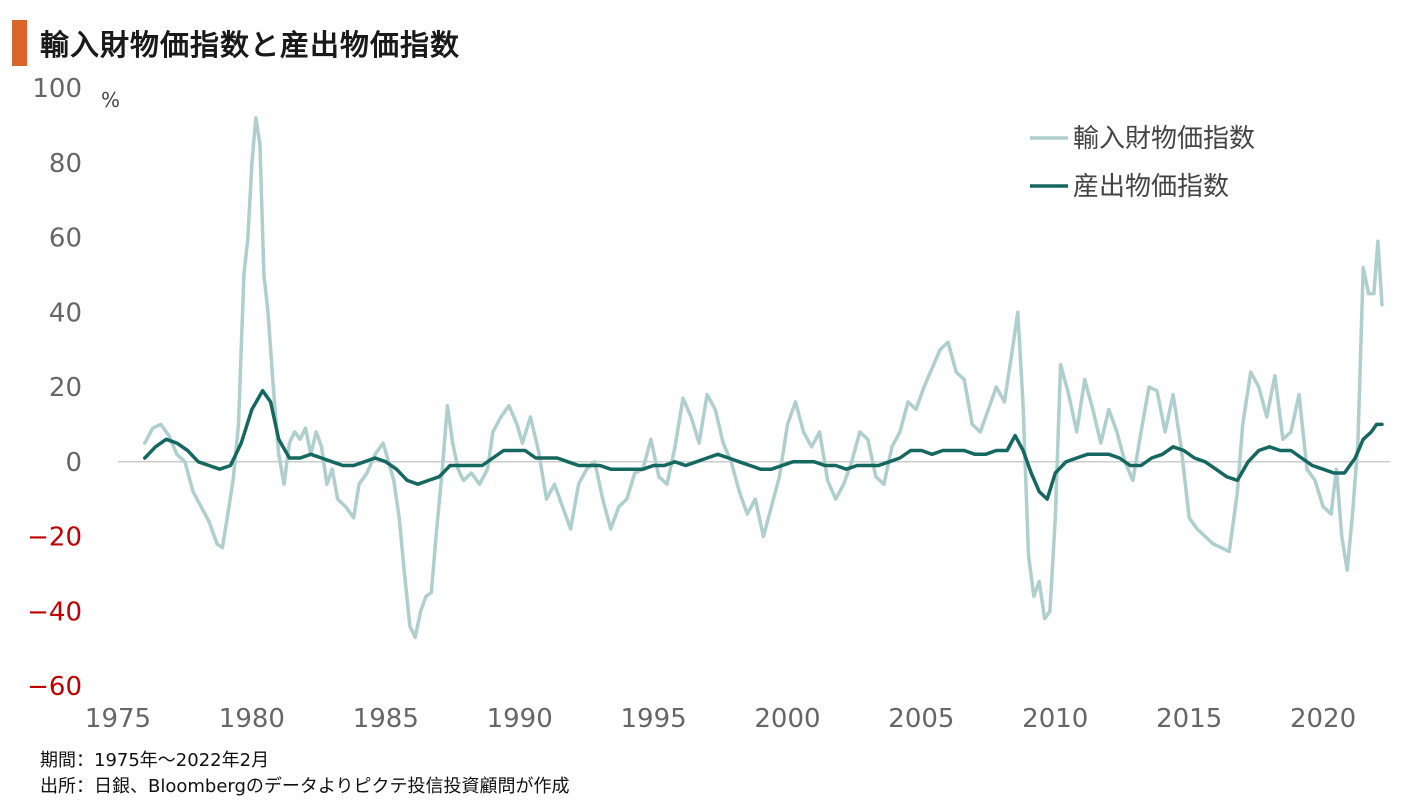 The height and width of the screenshot is (802, 1408). What do you see at coordinates (54, 687) in the screenshot?
I see `y-tick-label: −60` at bounding box center [54, 687].